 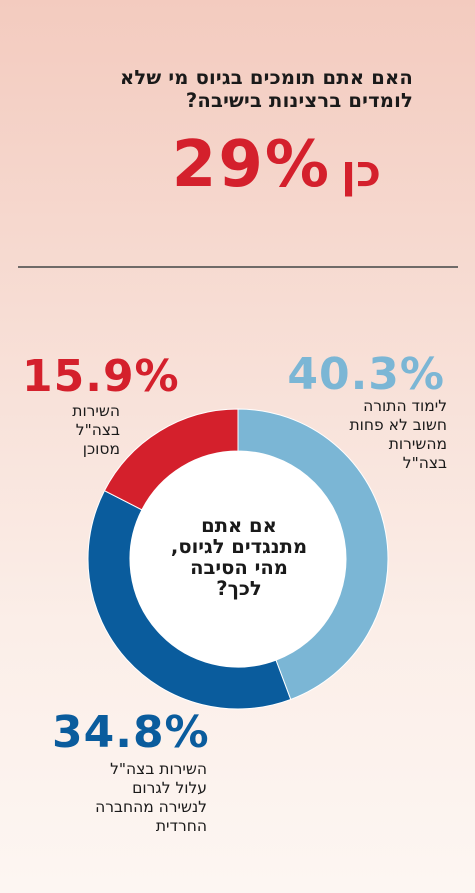 I want to click on segment-1-desc-line: מהשירות, so click(x=417, y=444).